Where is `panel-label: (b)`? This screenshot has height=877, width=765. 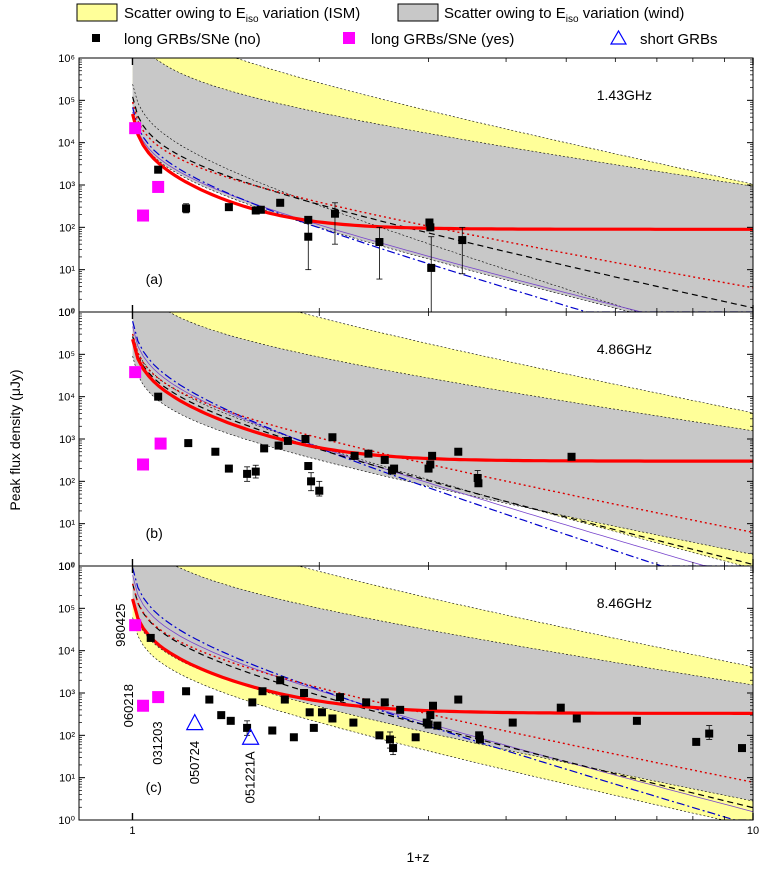 panel-label: (b) is located at coordinates (154, 533).